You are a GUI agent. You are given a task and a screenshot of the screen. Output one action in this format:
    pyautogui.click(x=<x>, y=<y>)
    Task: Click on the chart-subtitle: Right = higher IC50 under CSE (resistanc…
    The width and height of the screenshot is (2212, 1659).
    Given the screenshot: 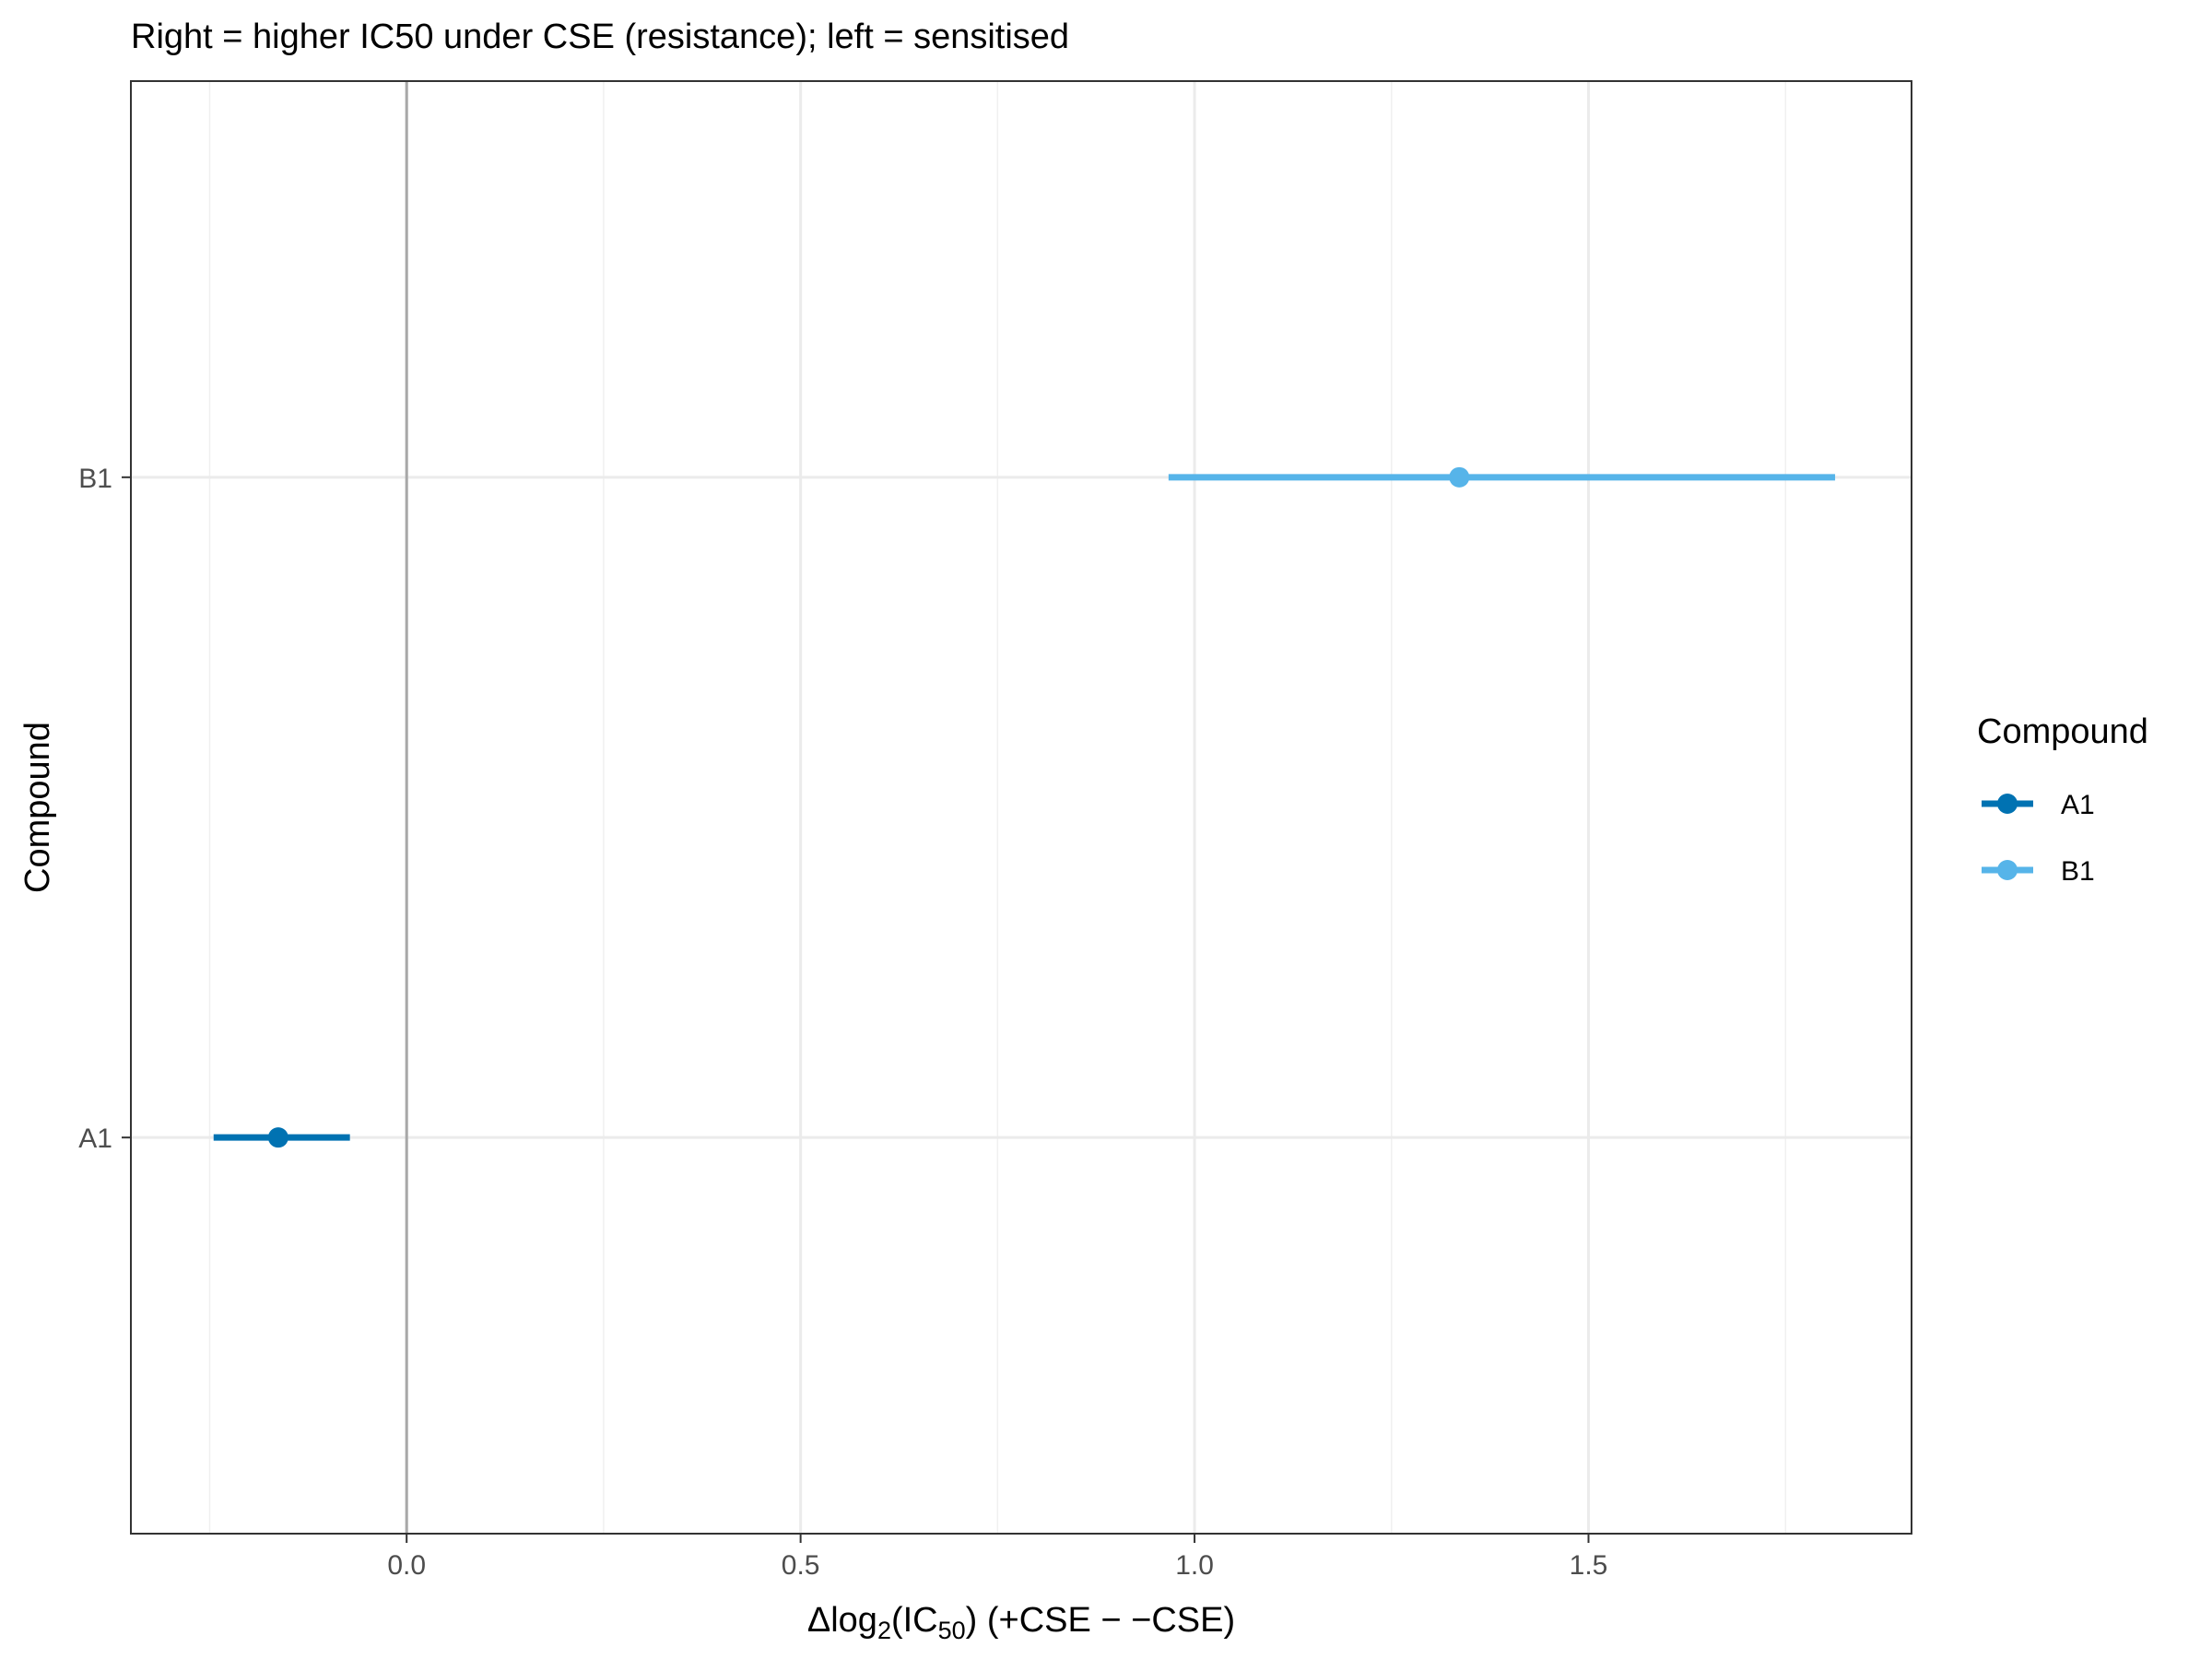 What is the action you would take?
    pyautogui.click(x=600, y=37)
    